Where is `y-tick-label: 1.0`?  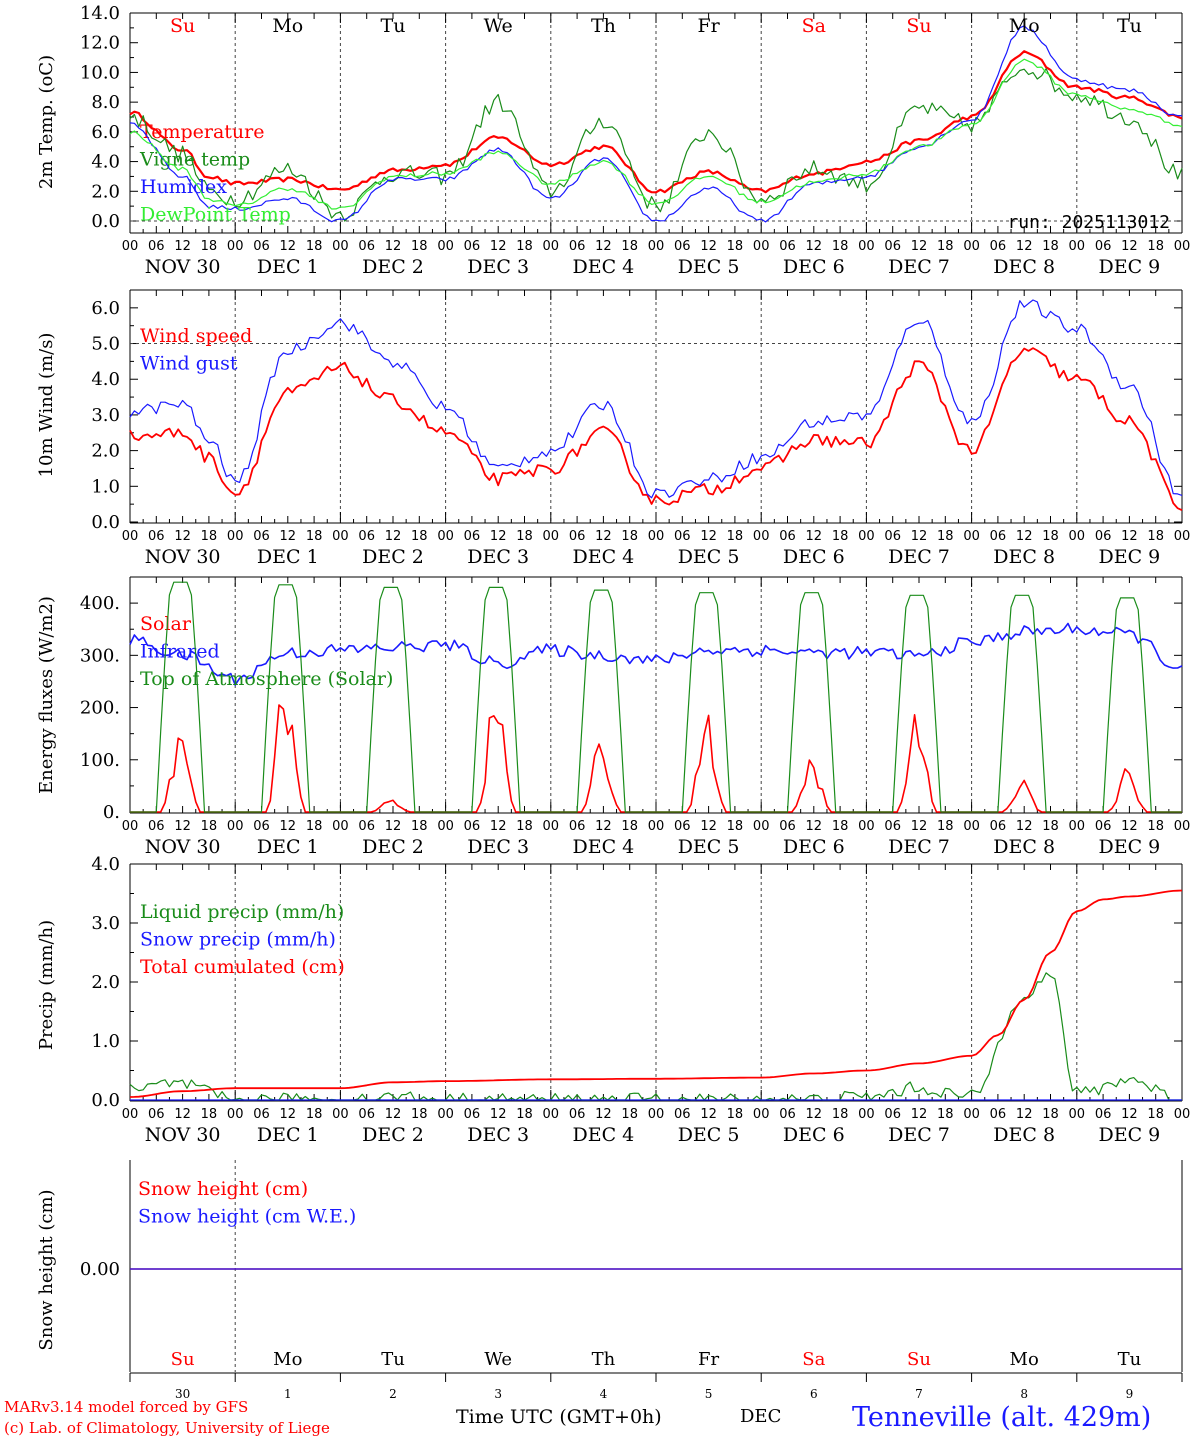 y-tick-label: 1.0 is located at coordinates (105, 486).